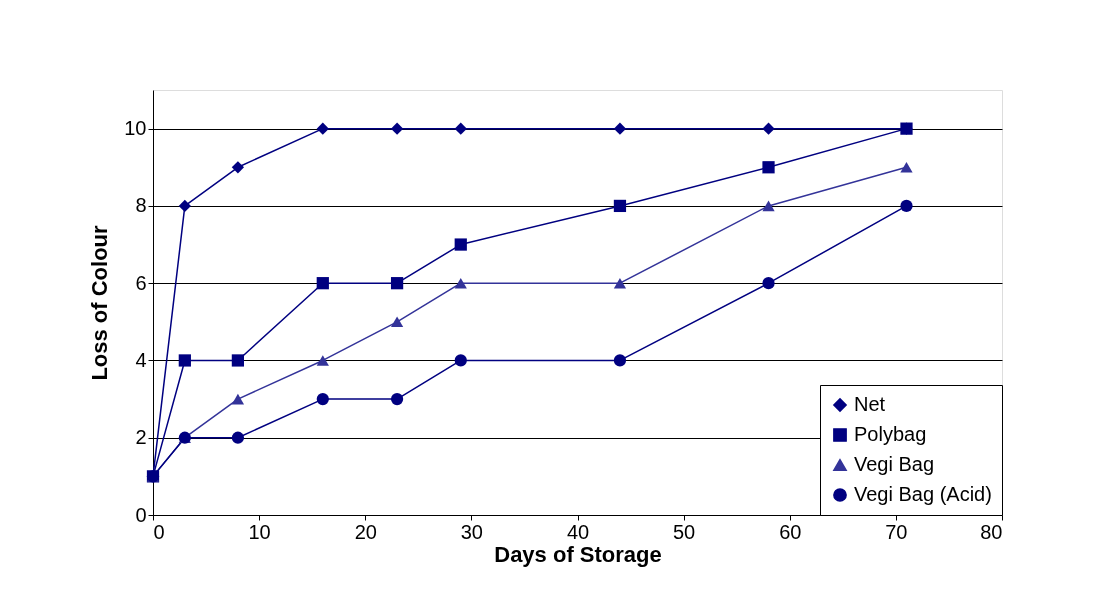  Describe the element at coordinates (365, 531) in the screenshot. I see `x-tick-label: 20` at that location.